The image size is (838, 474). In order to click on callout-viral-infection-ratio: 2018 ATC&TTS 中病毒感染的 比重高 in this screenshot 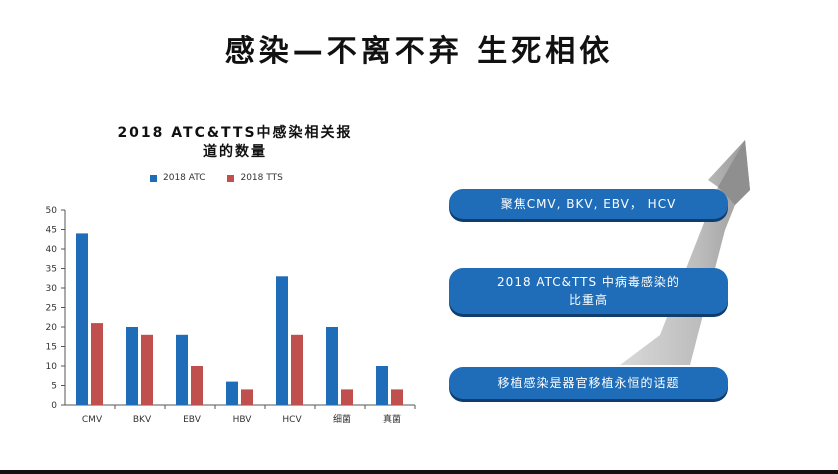, I will do `click(588, 291)`.